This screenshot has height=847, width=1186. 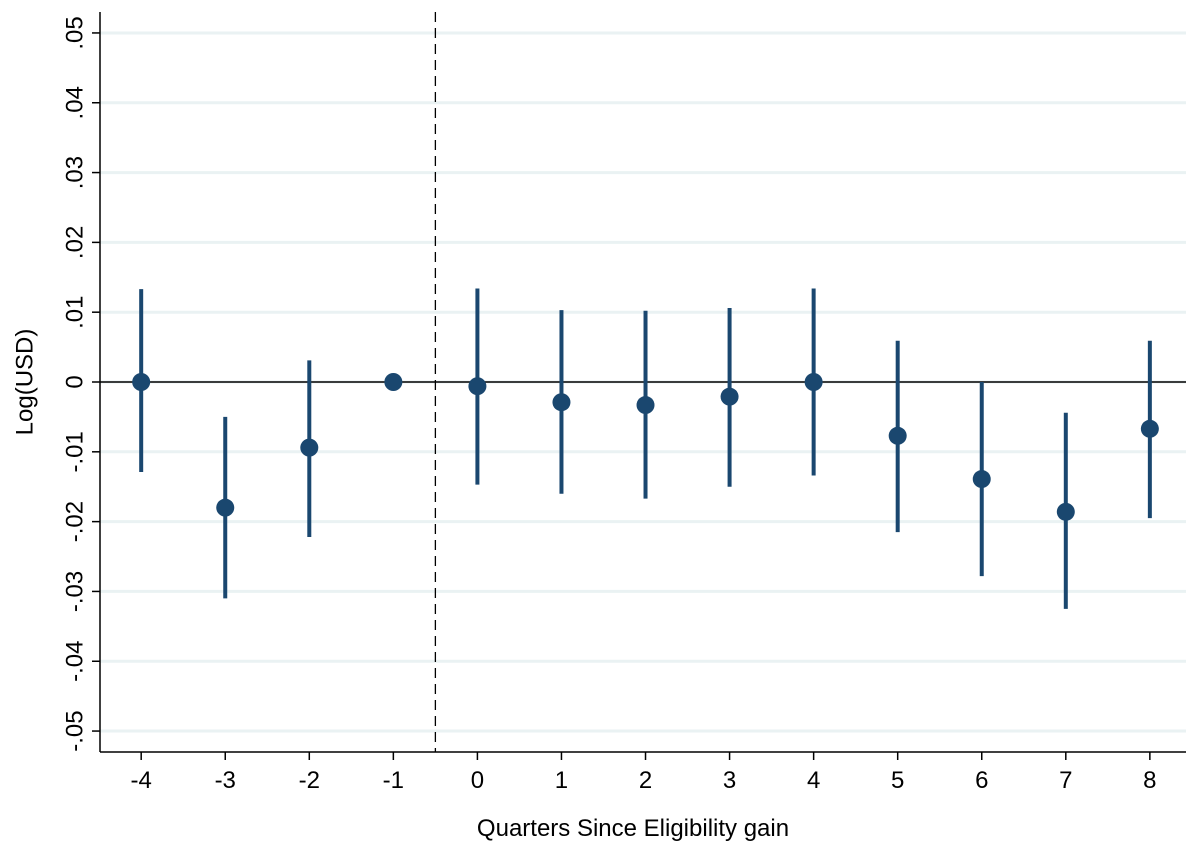 What do you see at coordinates (74, 661) in the screenshot?
I see `y-tick-label: -.04` at bounding box center [74, 661].